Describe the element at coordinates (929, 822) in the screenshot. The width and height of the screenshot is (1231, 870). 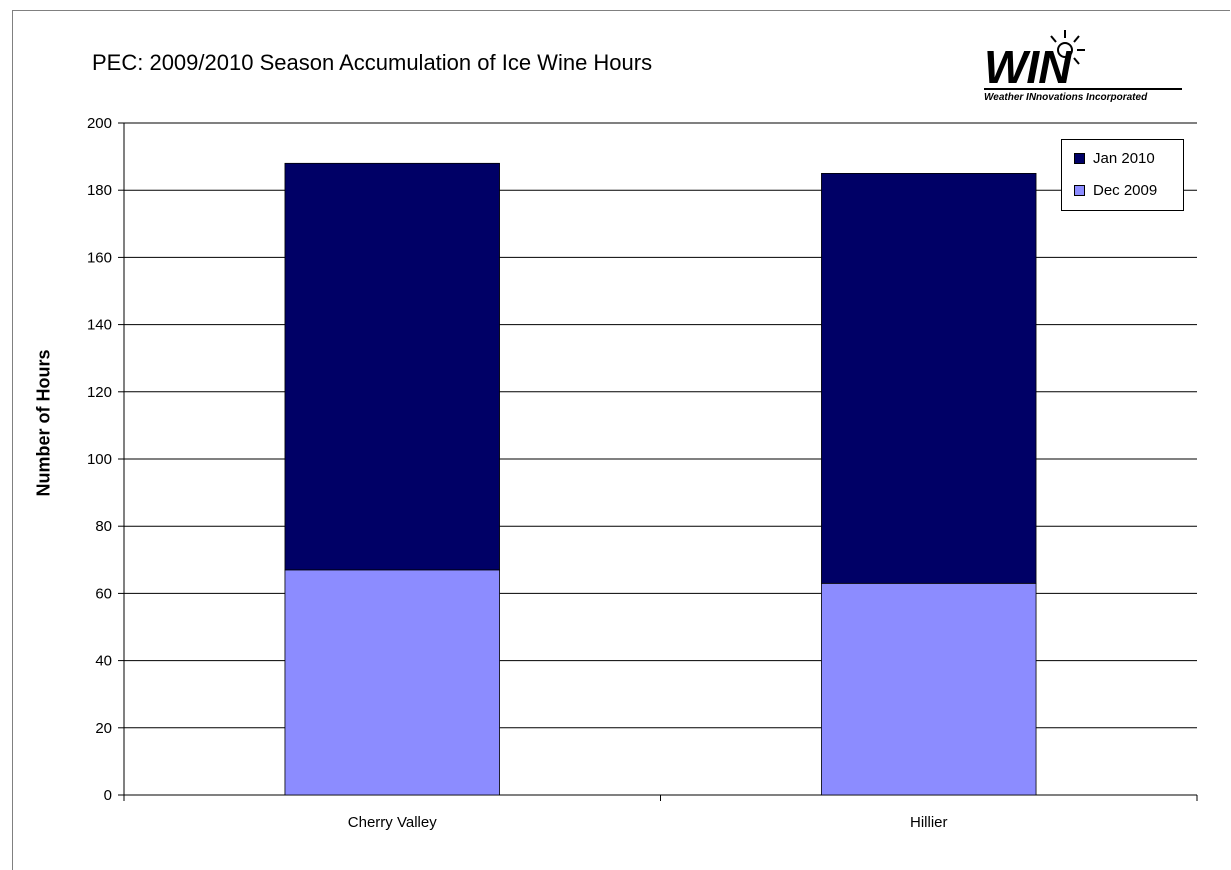
I see `x-category-label: Hillier` at that location.